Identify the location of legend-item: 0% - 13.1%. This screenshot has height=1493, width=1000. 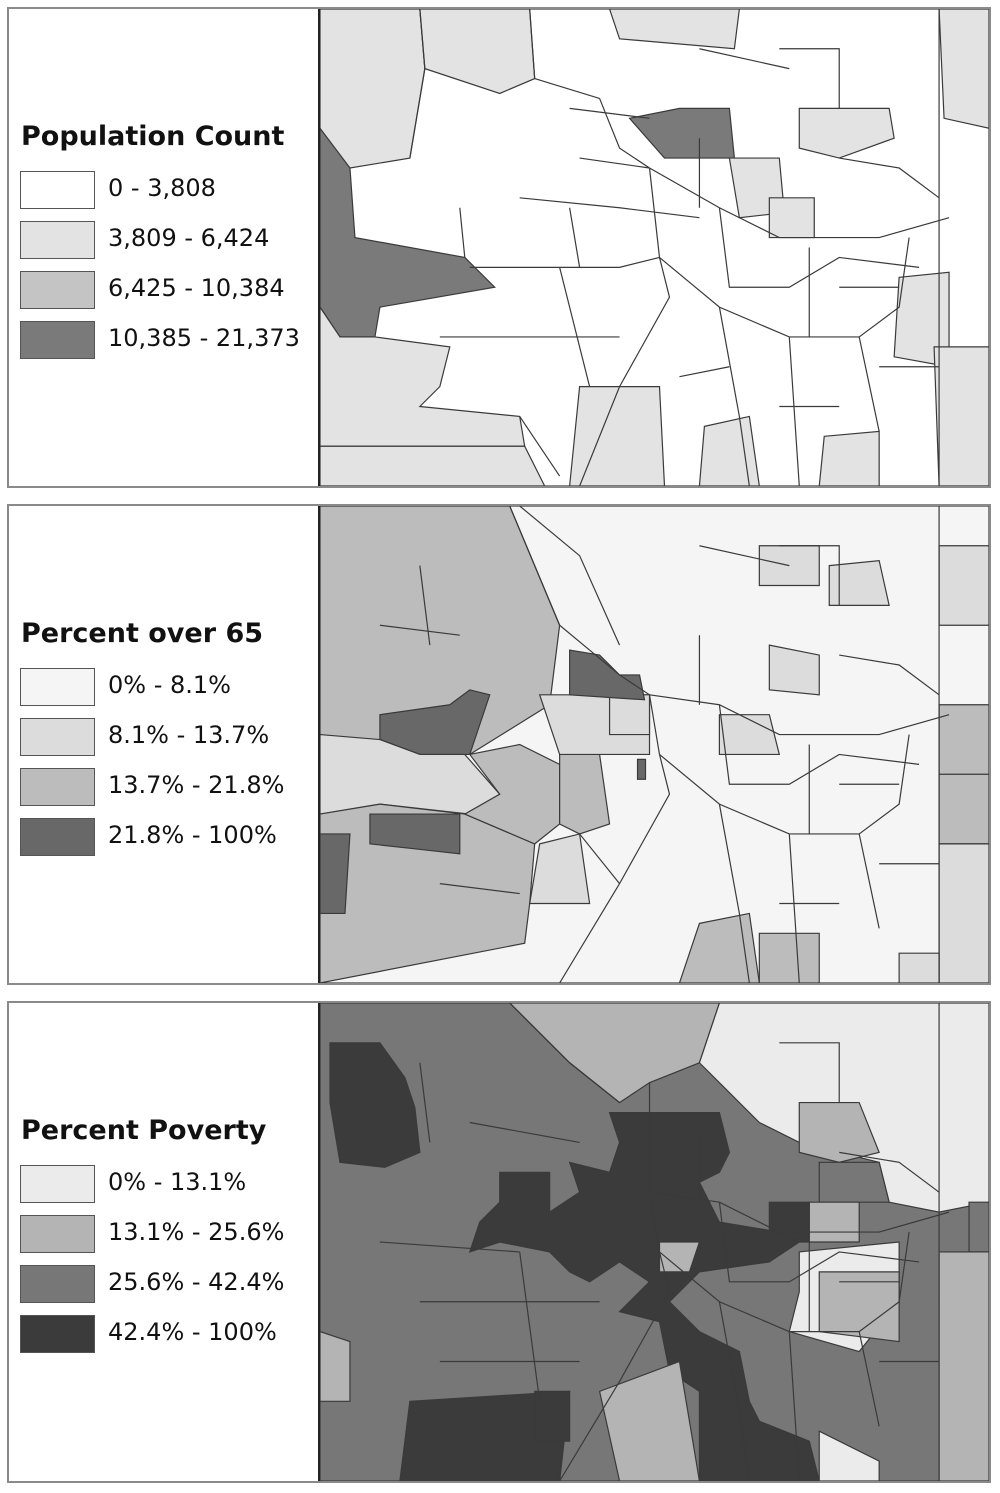
(165, 1185).